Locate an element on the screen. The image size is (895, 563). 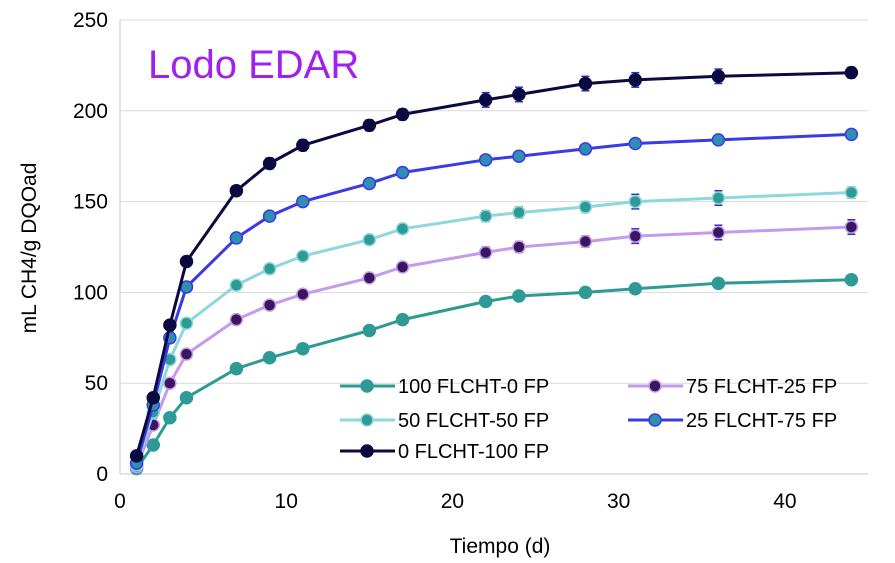
legend-label: 25 FLCHT-75 FP is located at coordinates (761, 421).